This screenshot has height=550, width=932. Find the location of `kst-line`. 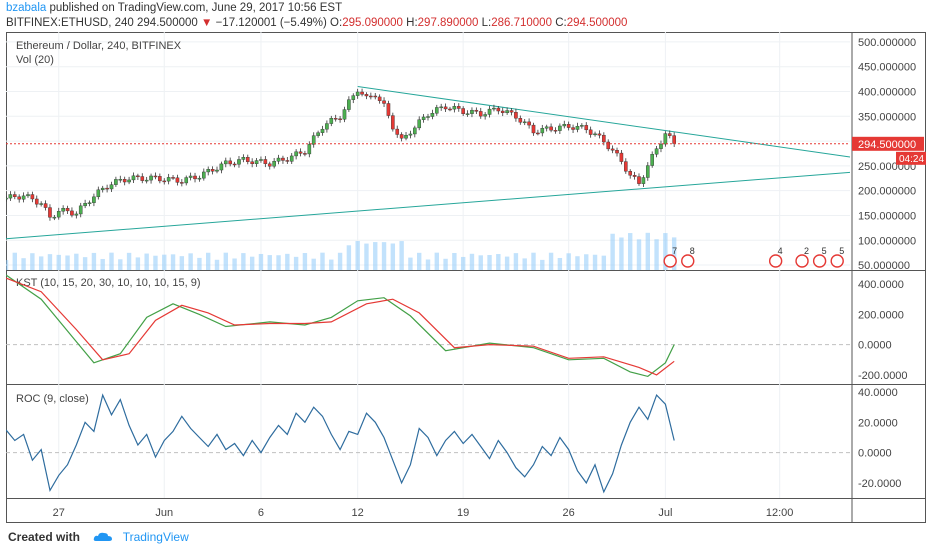

kst-line is located at coordinates (340, 326).